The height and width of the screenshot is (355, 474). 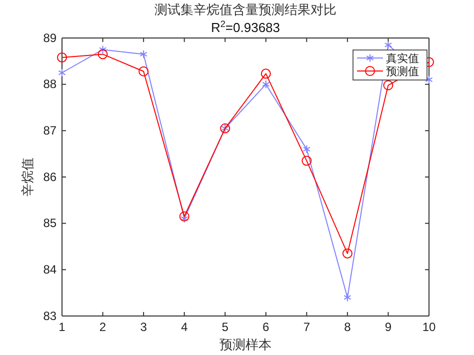 I want to click on chart-subtitle: R$^{2}$=0.93683, so click(x=245, y=27).